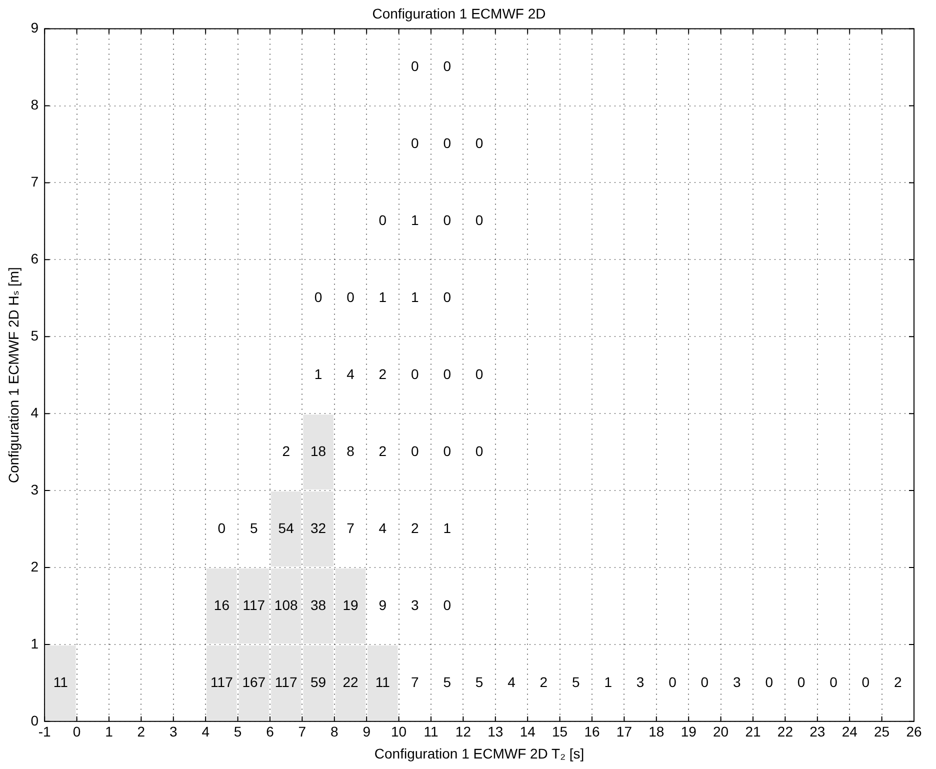 Image resolution: width=936 pixels, height=769 pixels. Describe the element at coordinates (13, 375) in the screenshot. I see `y-axis-title: Configuration 1 ECMWF 2D Hₛ [m]` at that location.